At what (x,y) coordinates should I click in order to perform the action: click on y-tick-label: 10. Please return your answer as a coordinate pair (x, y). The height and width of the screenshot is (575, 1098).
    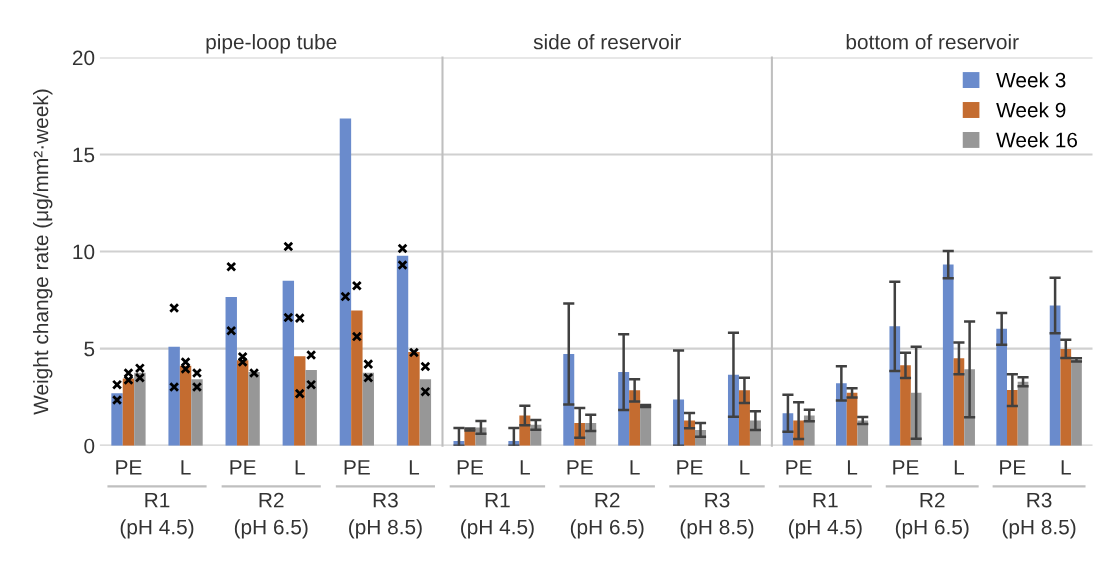
    Looking at the image, I should click on (84, 252).